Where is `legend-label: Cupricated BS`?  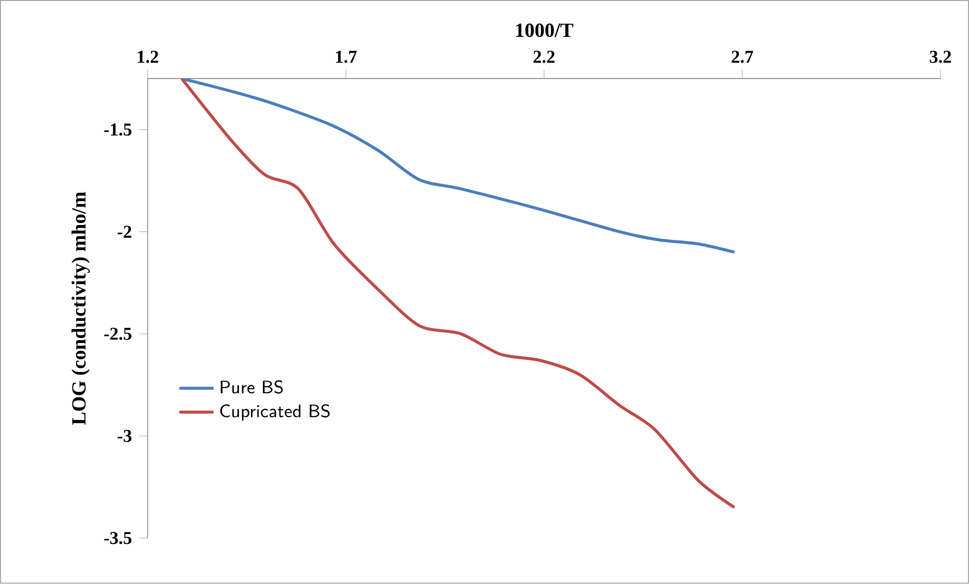 legend-label: Cupricated BS is located at coordinates (275, 412).